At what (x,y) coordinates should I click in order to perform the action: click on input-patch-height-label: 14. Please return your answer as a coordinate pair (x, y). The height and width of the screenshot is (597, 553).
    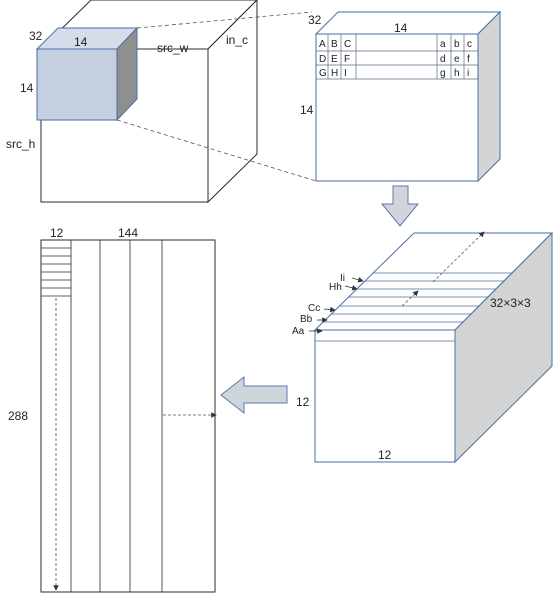
    Looking at the image, I should click on (27, 88).